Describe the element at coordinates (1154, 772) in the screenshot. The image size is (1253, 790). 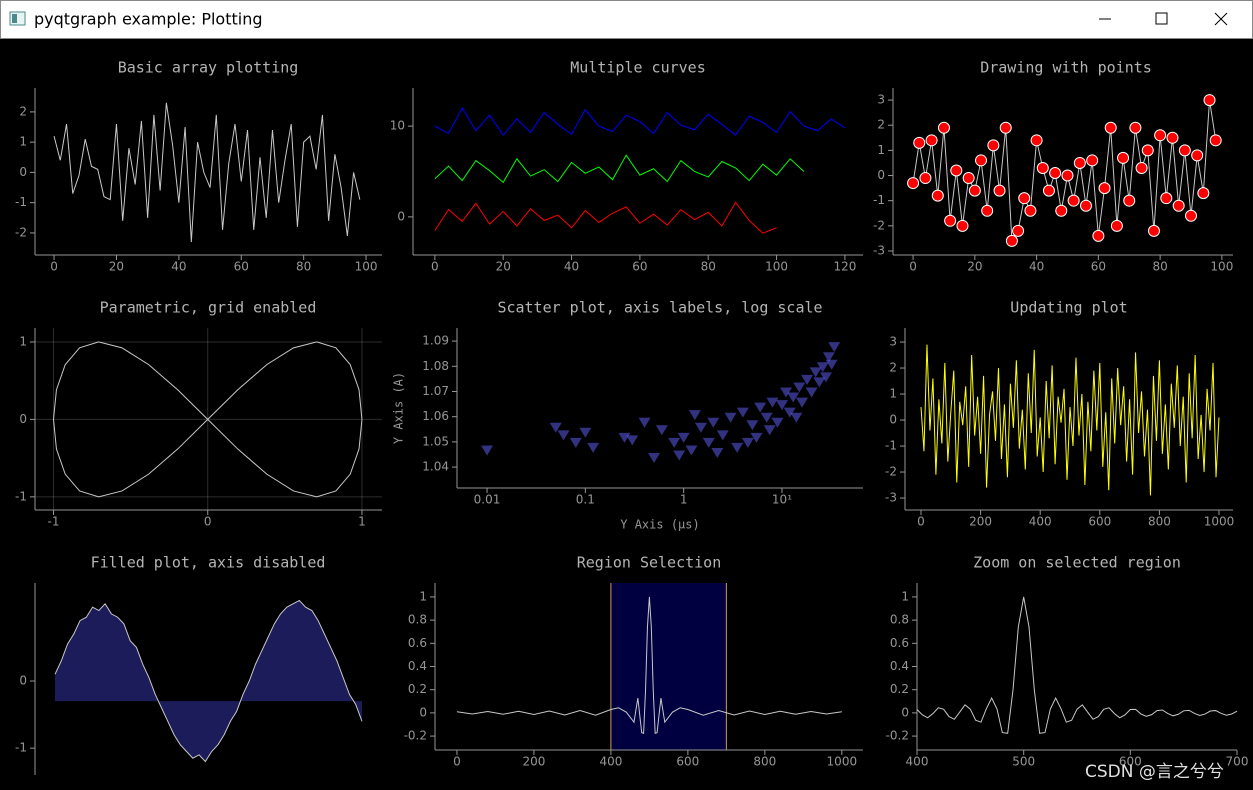
I see `watermark: CSDN @言之兮兮` at that location.